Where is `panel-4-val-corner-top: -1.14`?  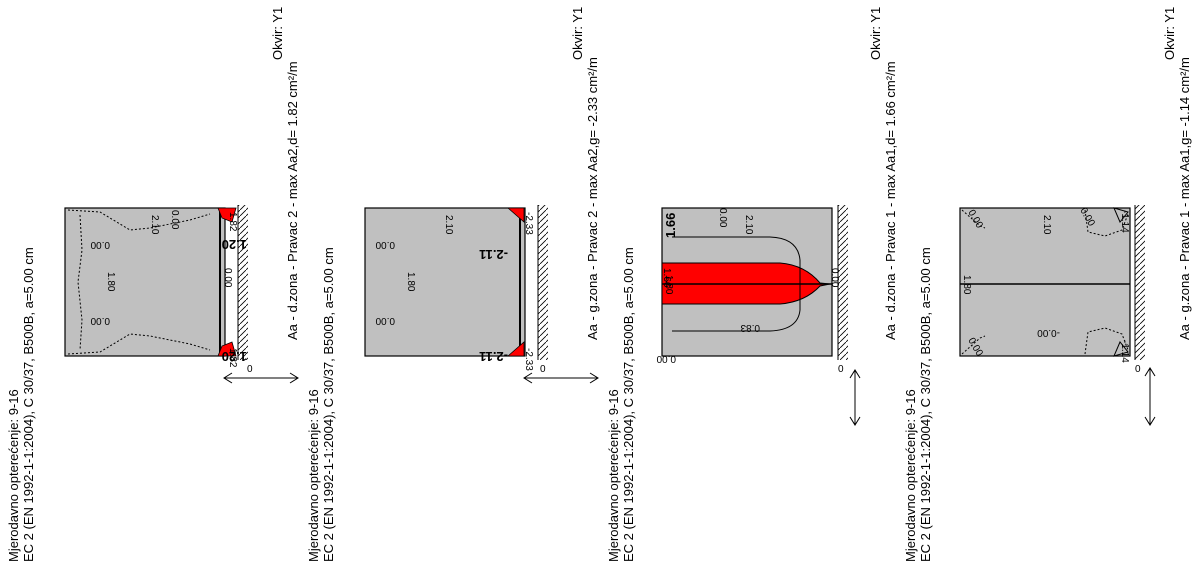
panel-4-val-corner-top: -1.14 is located at coordinates (1124, 221).